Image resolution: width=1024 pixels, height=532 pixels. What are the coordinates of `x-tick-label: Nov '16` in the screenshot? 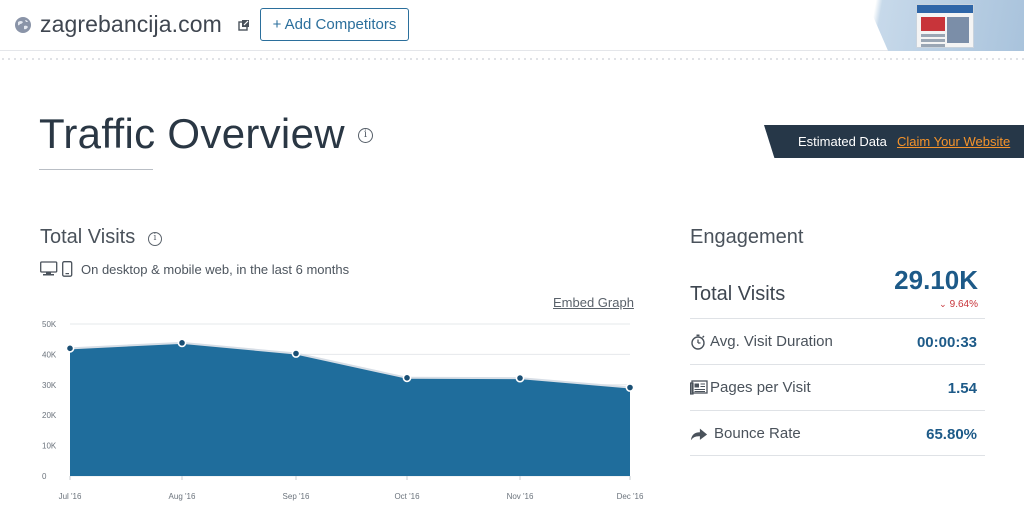 It's located at (520, 496).